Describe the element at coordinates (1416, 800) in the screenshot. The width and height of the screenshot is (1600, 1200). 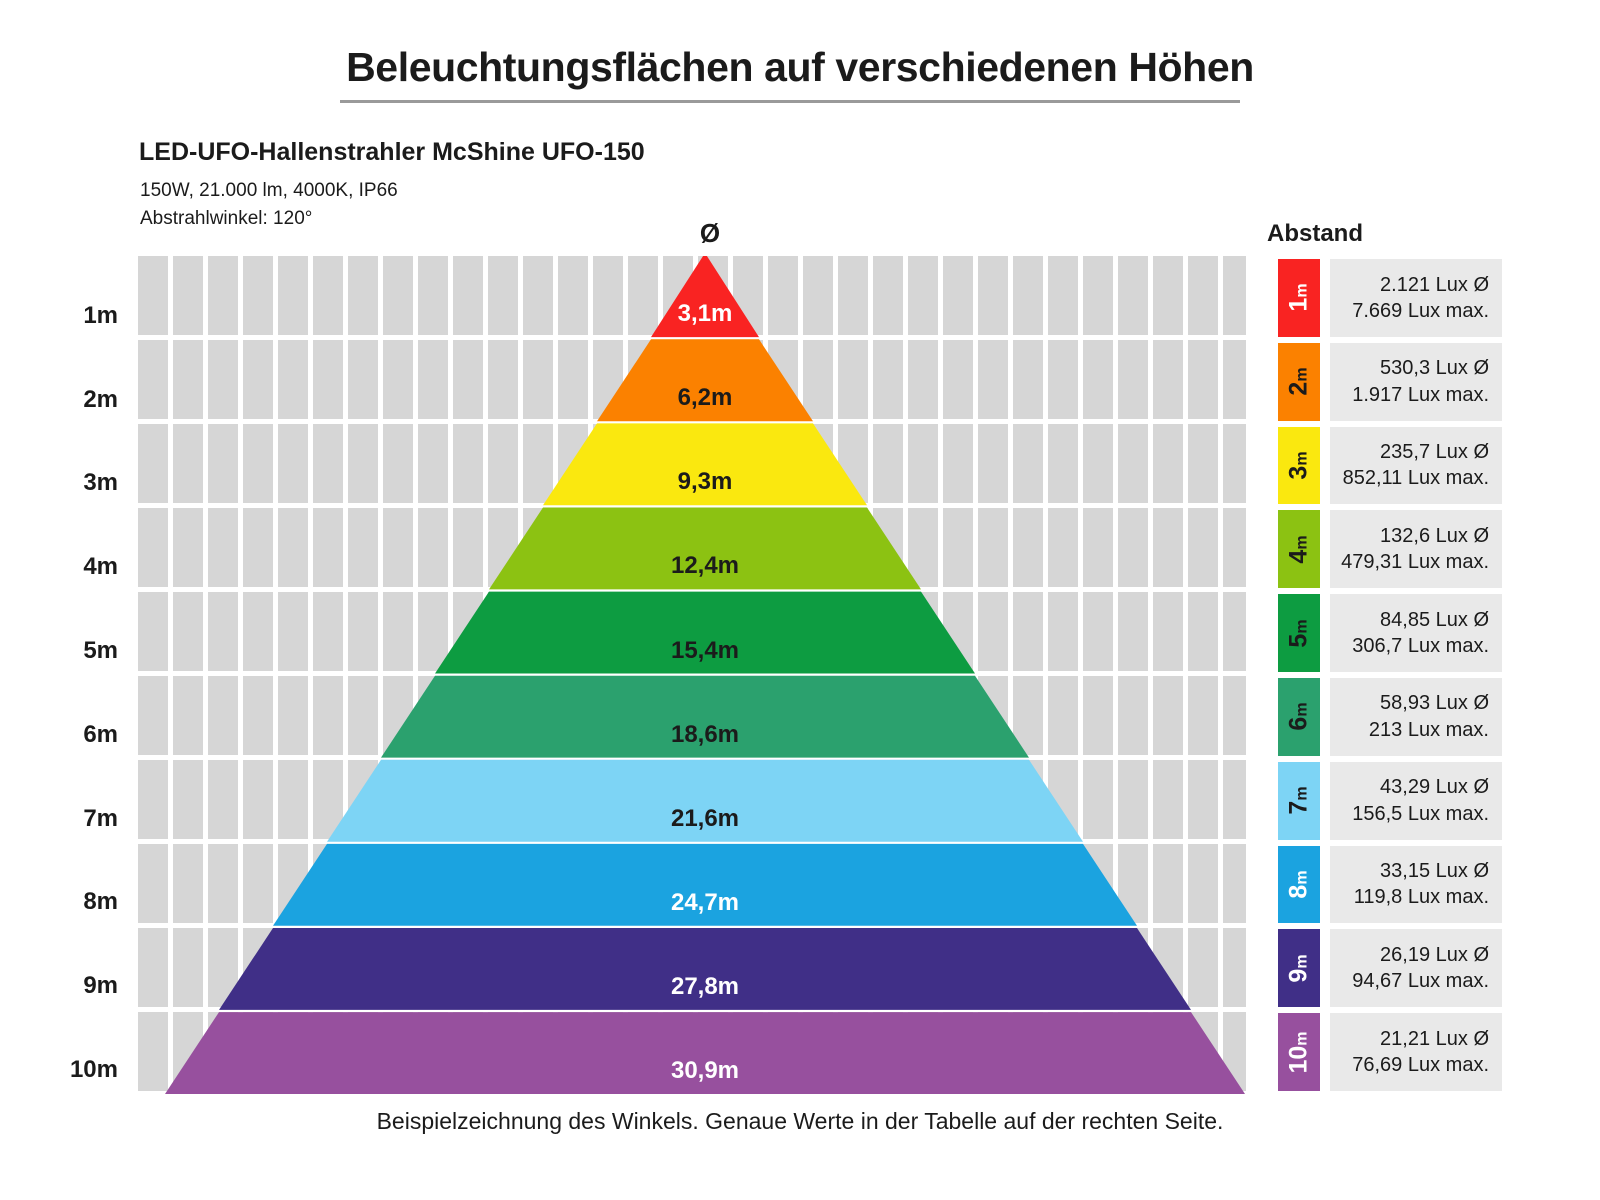
I see `lux-values-cell: 43,29 Lux Ø 156,5 Lux max.` at that location.